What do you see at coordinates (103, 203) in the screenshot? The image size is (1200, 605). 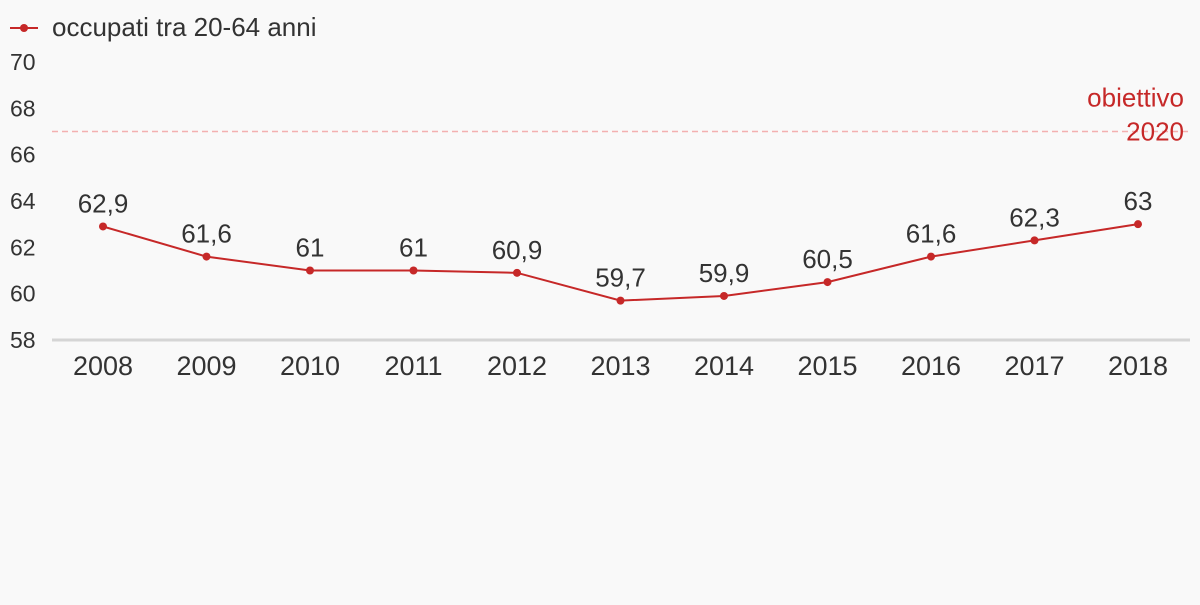 I see `data-label: 62,9` at bounding box center [103, 203].